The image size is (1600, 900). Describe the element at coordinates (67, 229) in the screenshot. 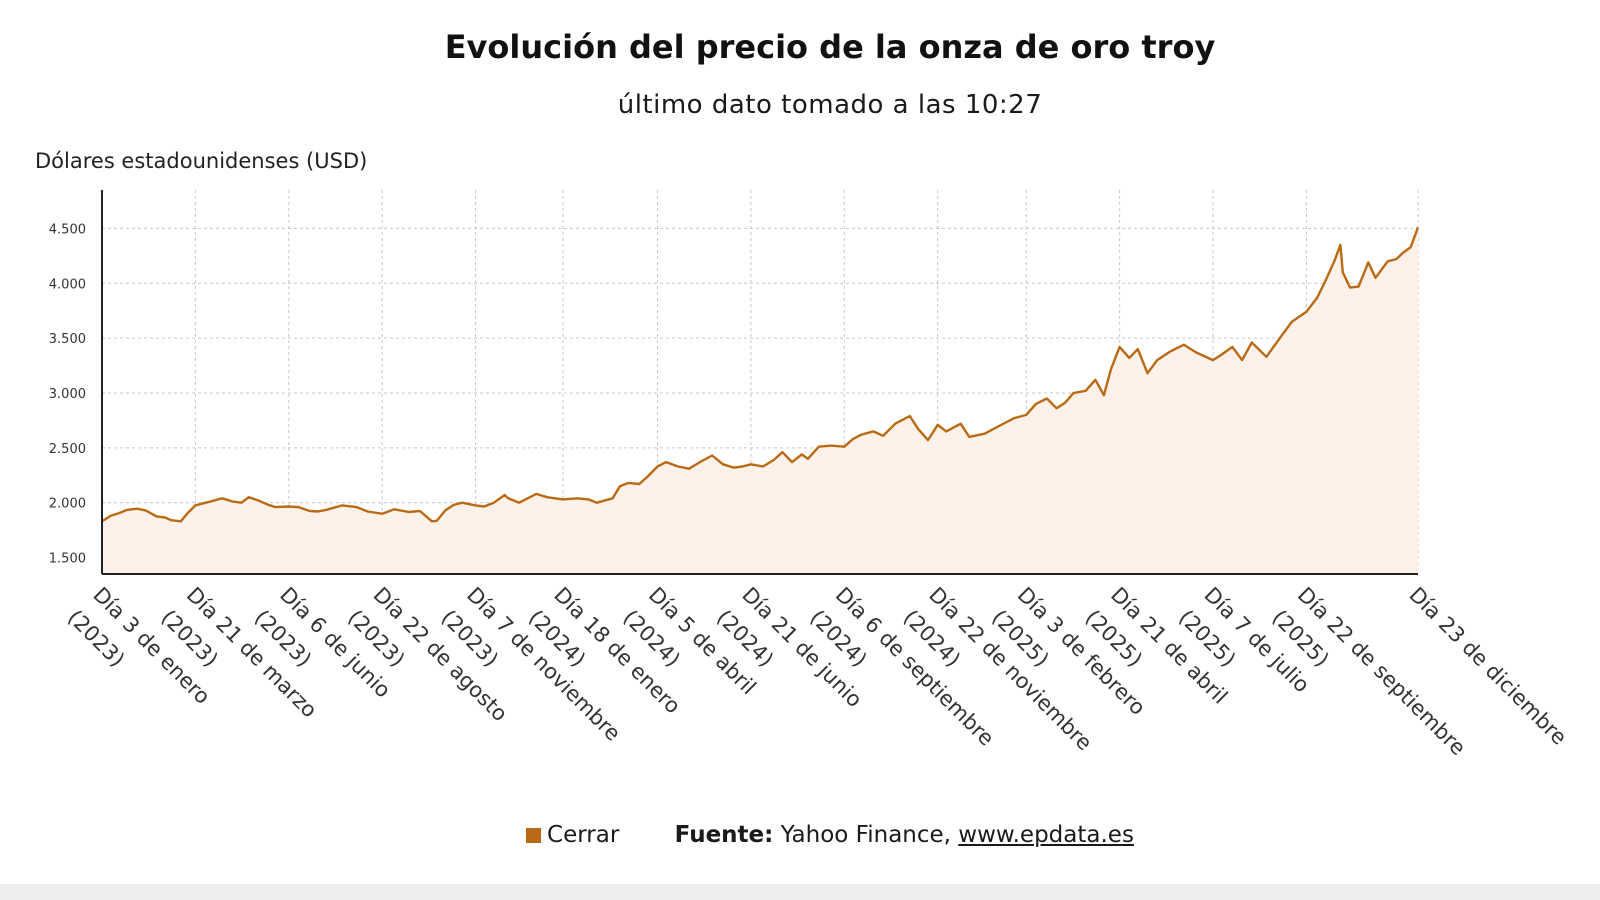

I see `y-tick-label: 4.500` at that location.